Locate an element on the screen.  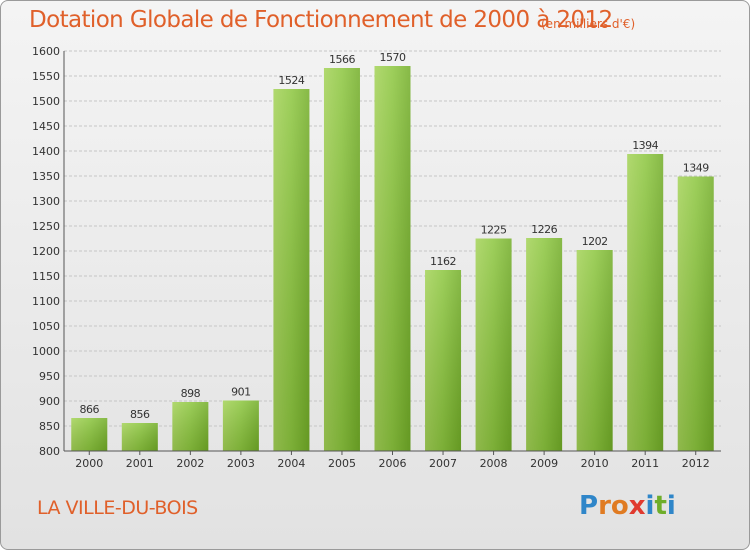
bar-shade-2005 is located at coordinates (341, 259).